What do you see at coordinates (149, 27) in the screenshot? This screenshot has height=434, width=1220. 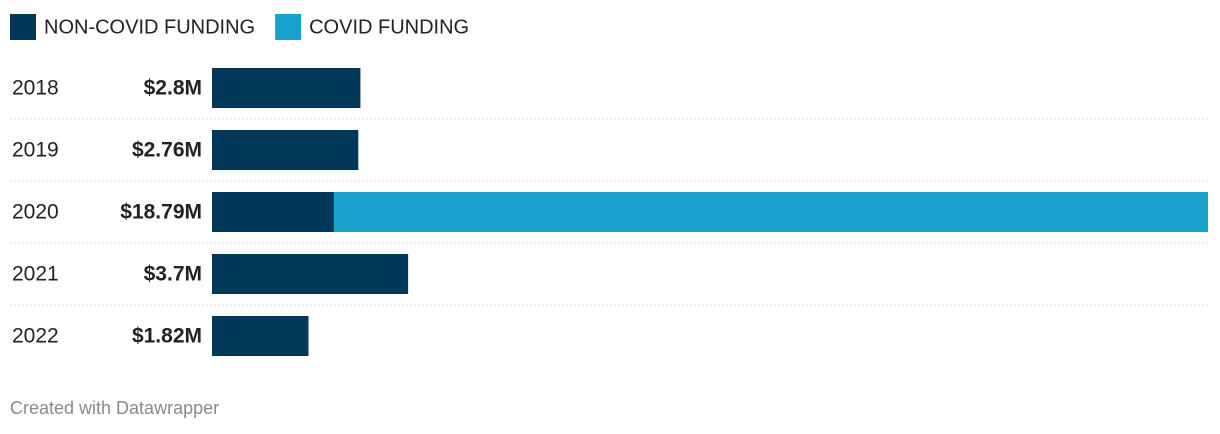 I see `legend-label: NON-COVID FUNDING` at bounding box center [149, 27].